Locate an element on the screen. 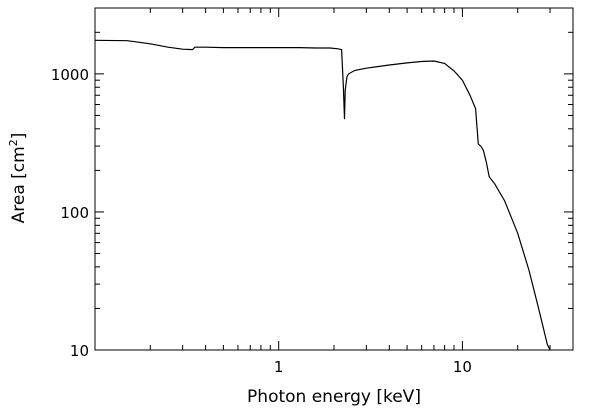 The width and height of the screenshot is (589, 416). y-axis-title-main: Area [cm is located at coordinates (19, 184).